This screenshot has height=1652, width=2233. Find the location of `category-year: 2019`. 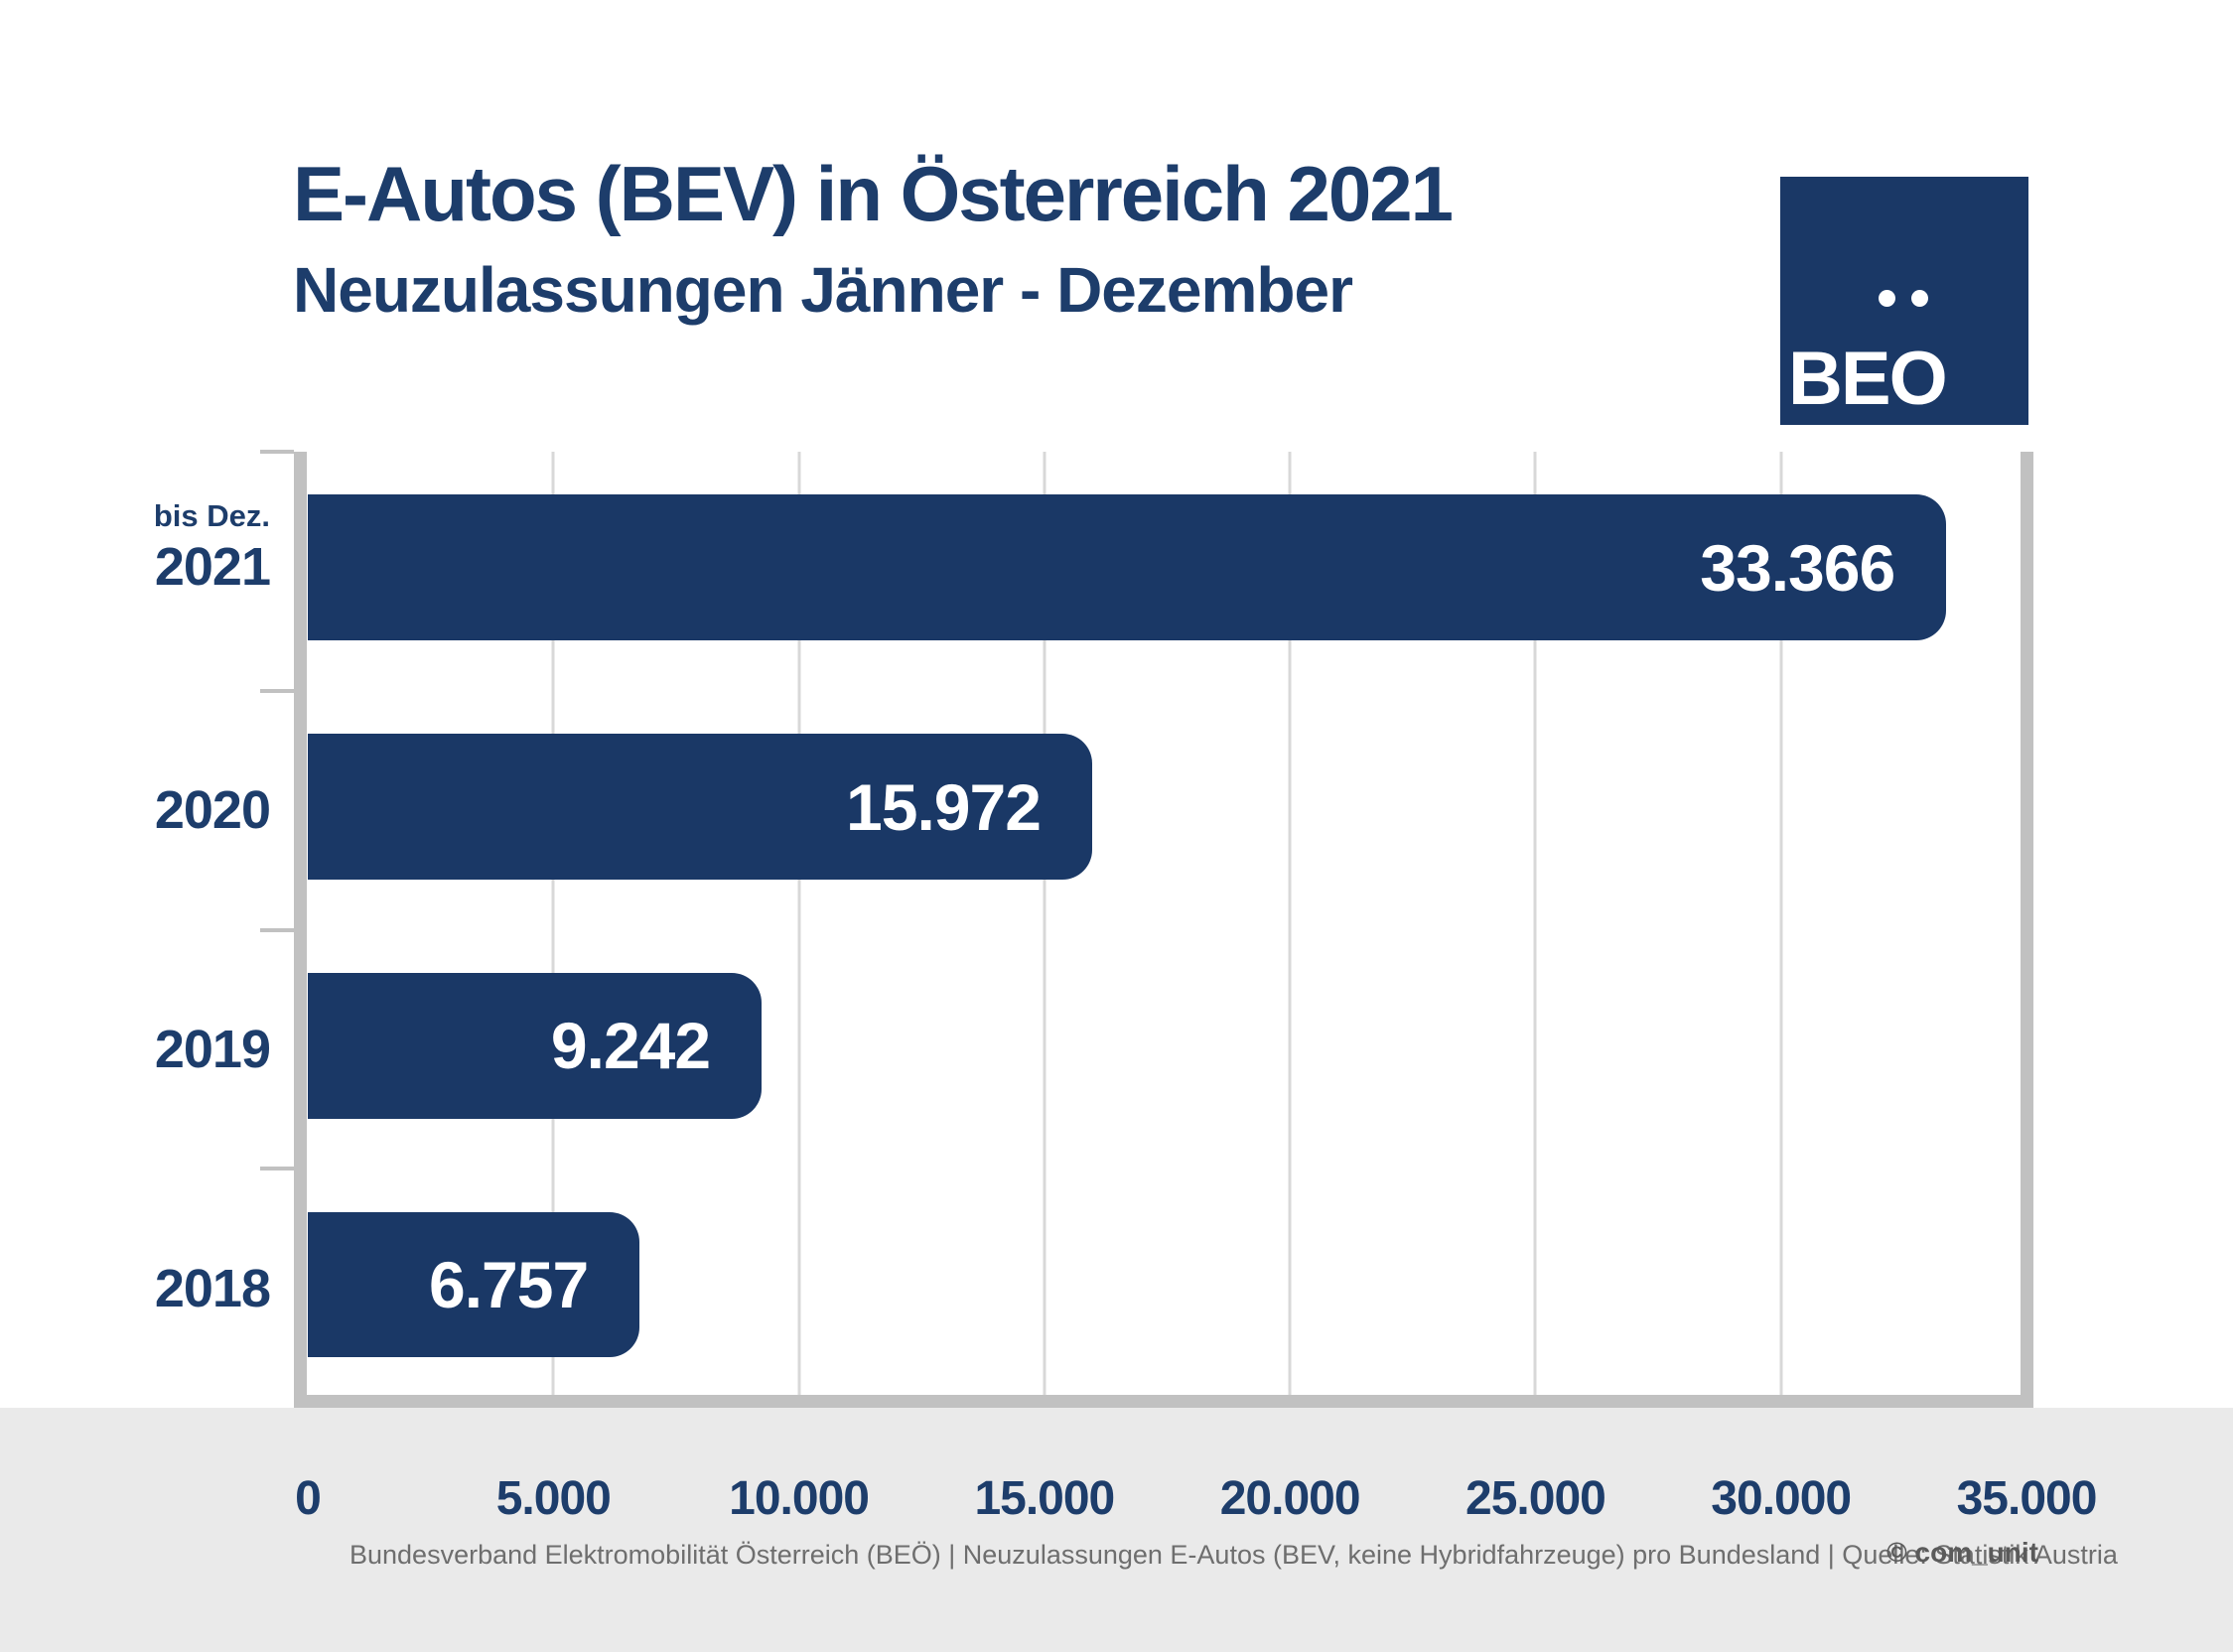

category-year: 2019 is located at coordinates (212, 1049).